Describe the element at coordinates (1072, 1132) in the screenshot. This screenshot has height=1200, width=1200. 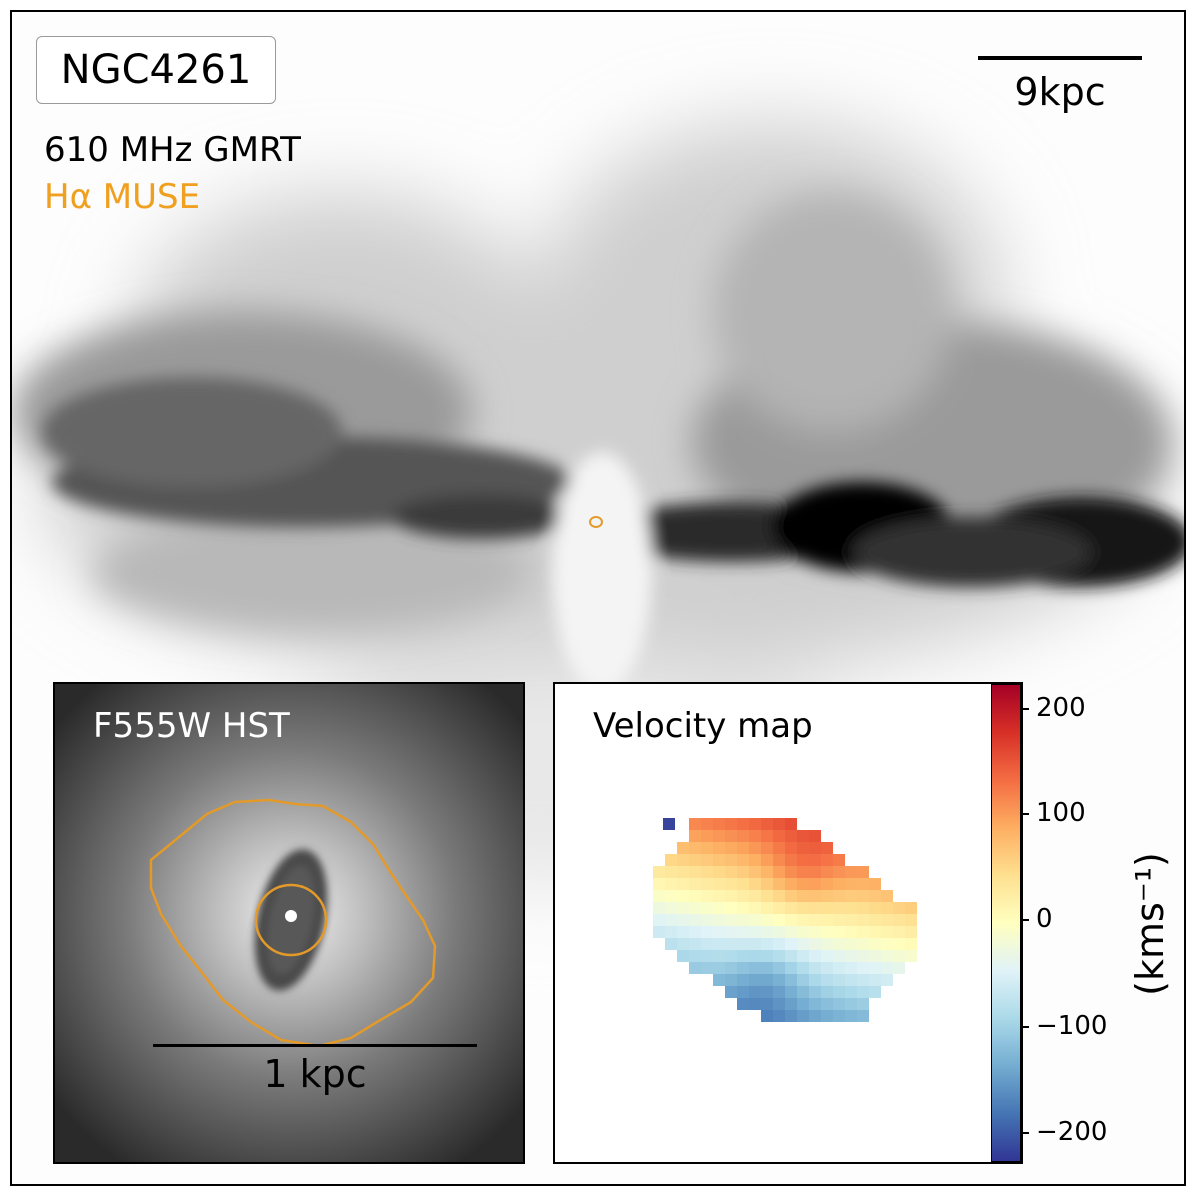
I see `colorbar-label: −200` at that location.